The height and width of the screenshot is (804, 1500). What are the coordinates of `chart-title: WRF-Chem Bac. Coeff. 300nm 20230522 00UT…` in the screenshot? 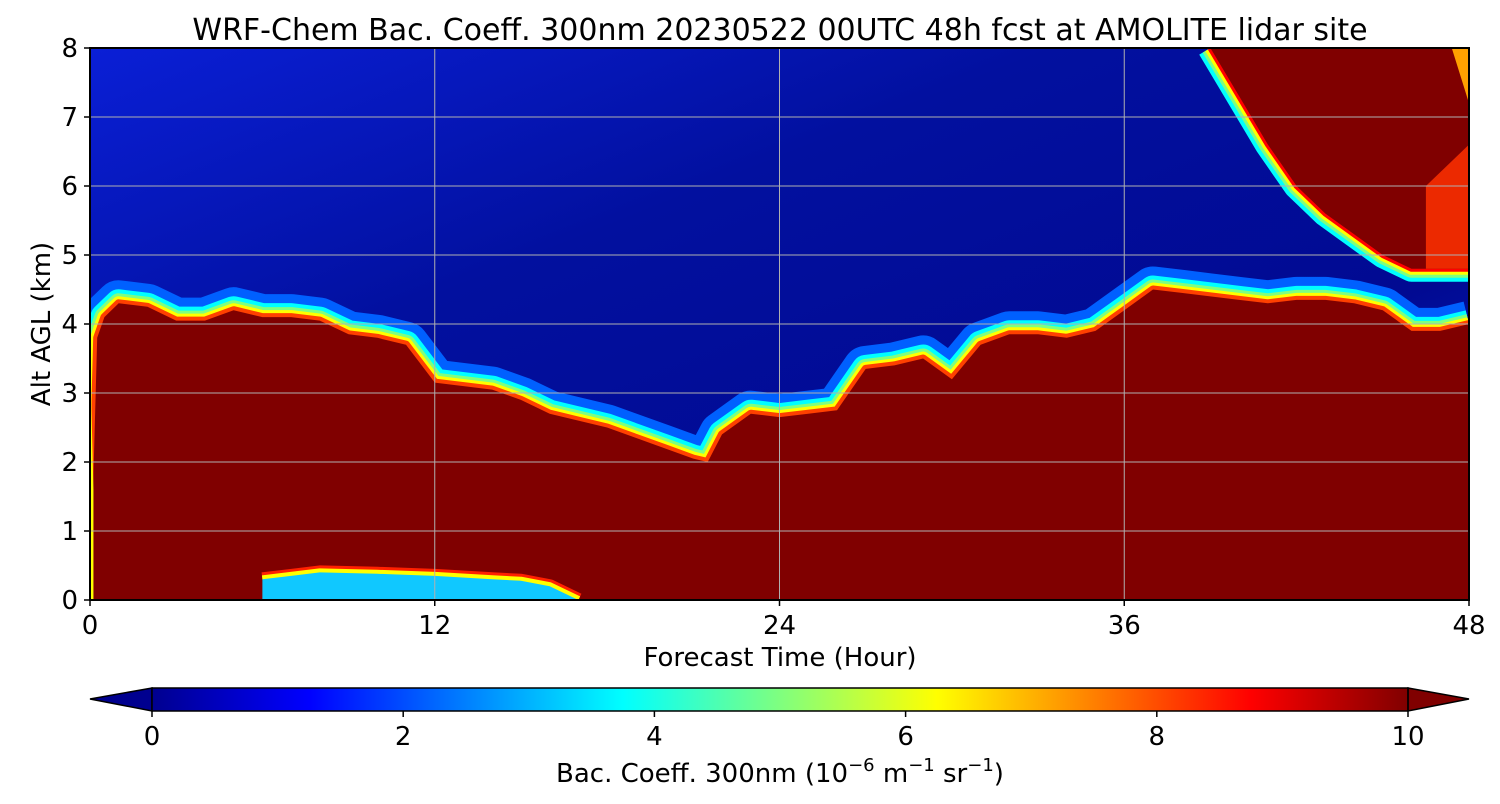 It's located at (779, 30).